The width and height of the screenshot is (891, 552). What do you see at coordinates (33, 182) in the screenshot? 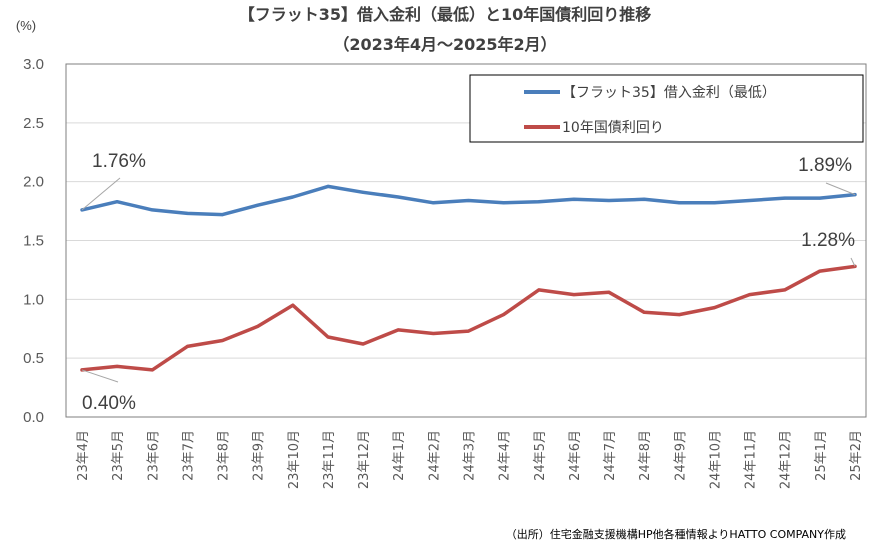
I see `y-tick-label: 2.0` at bounding box center [33, 182].